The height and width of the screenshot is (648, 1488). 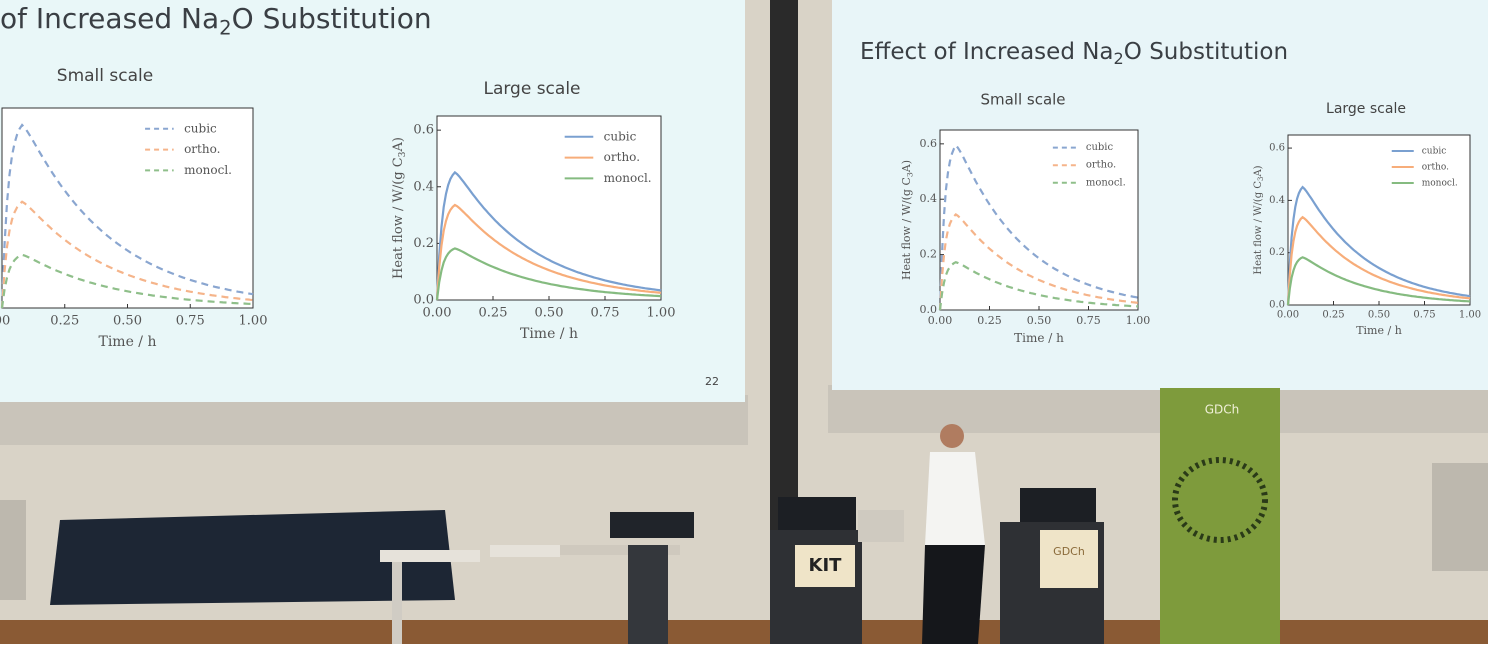 I want to click on banner, so click(x=1220, y=516).